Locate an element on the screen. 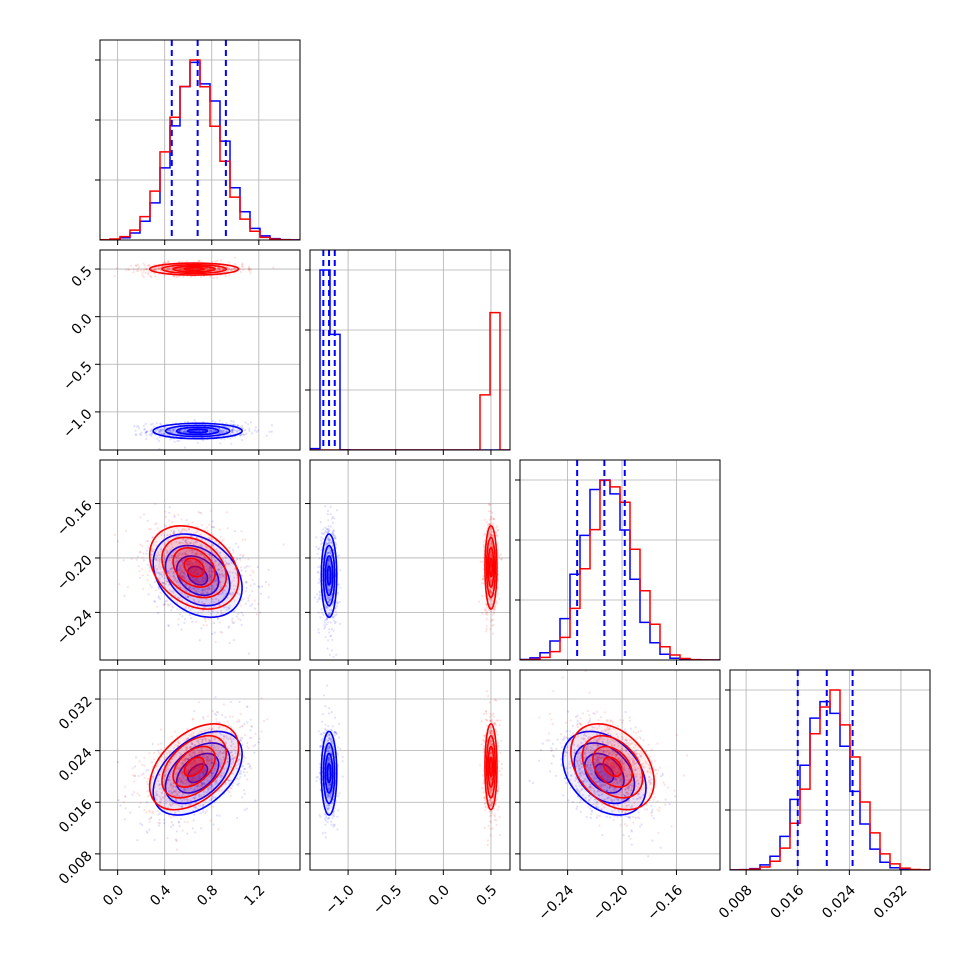 The width and height of the screenshot is (970, 970). panel-1-0: 0.5 0.0 −0.5 −1.0 is located at coordinates (180, 352).